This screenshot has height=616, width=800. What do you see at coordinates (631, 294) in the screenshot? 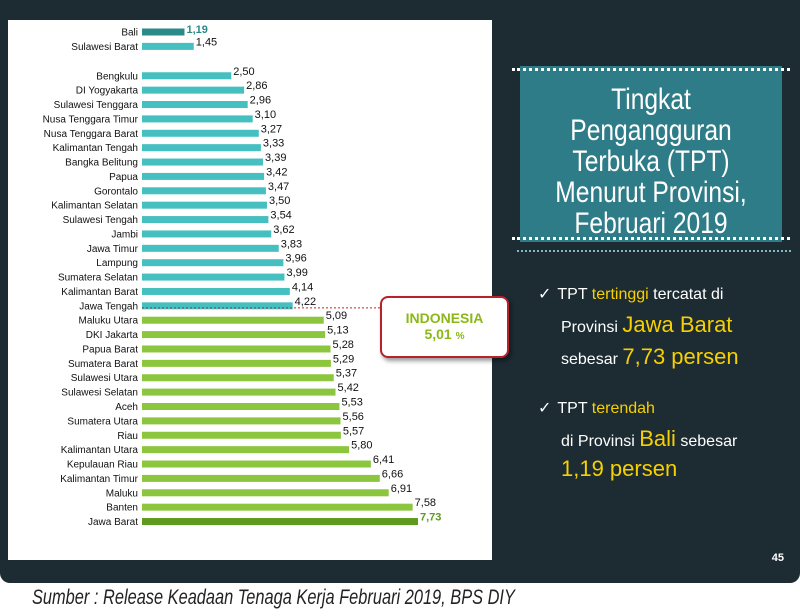
I see `highest-line-1: ✓ TPT tertinggi tercatat di` at bounding box center [631, 294].